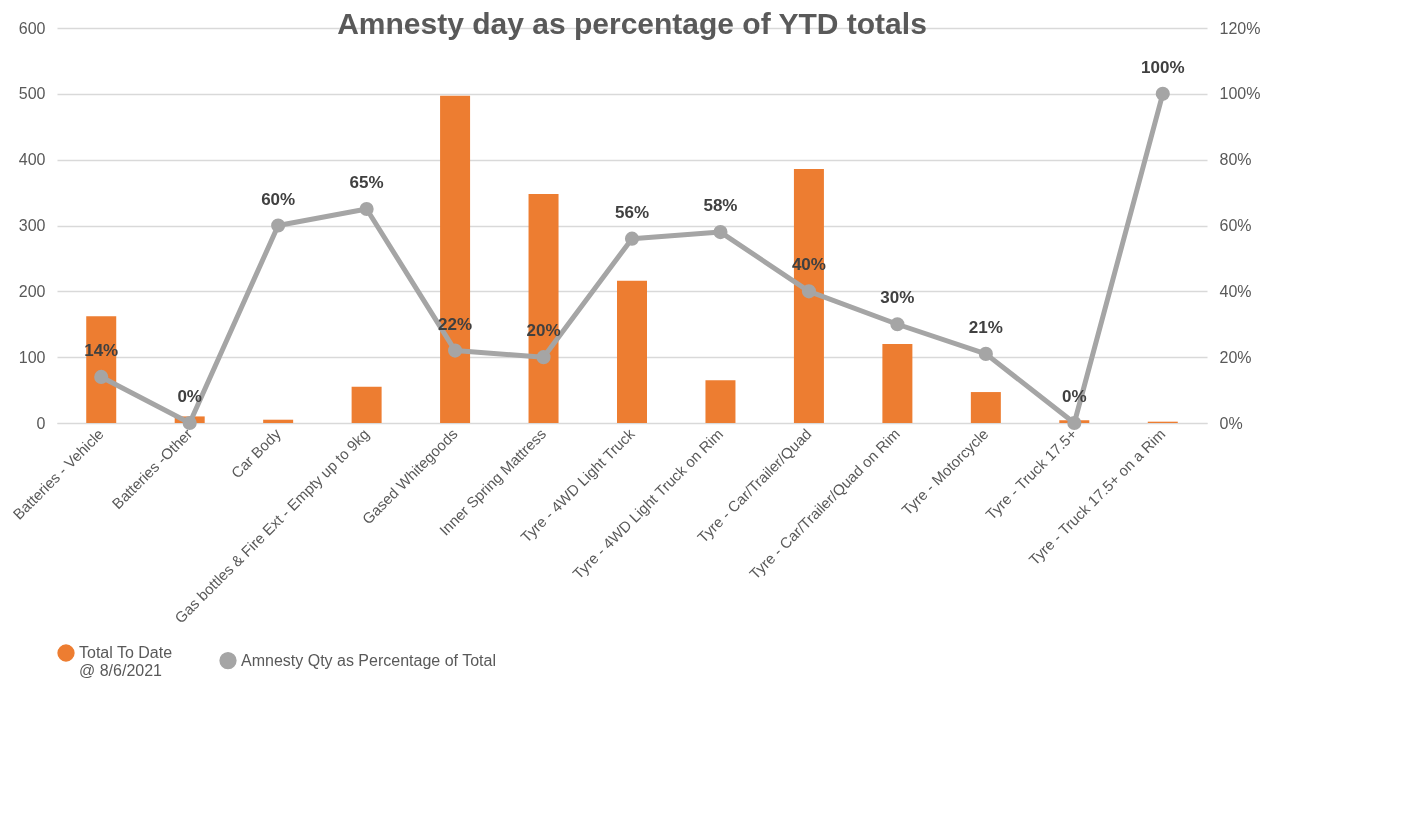  What do you see at coordinates (985, 327) in the screenshot?
I see `data-label: 21%` at bounding box center [985, 327].